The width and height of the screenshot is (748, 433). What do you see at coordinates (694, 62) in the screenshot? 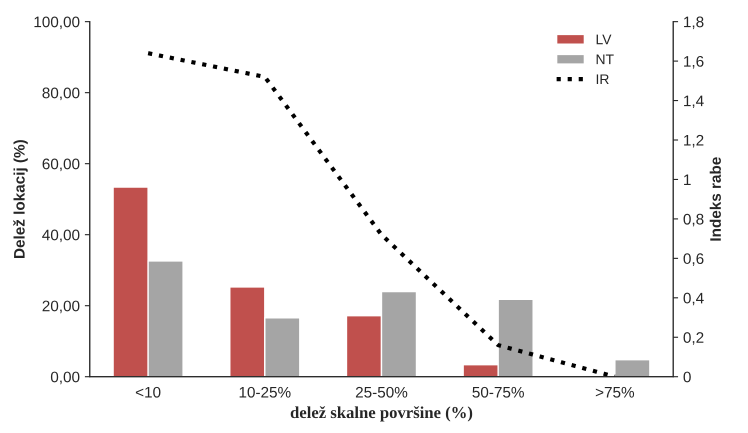
I see `y2-tick-label: 1,6` at bounding box center [694, 62].